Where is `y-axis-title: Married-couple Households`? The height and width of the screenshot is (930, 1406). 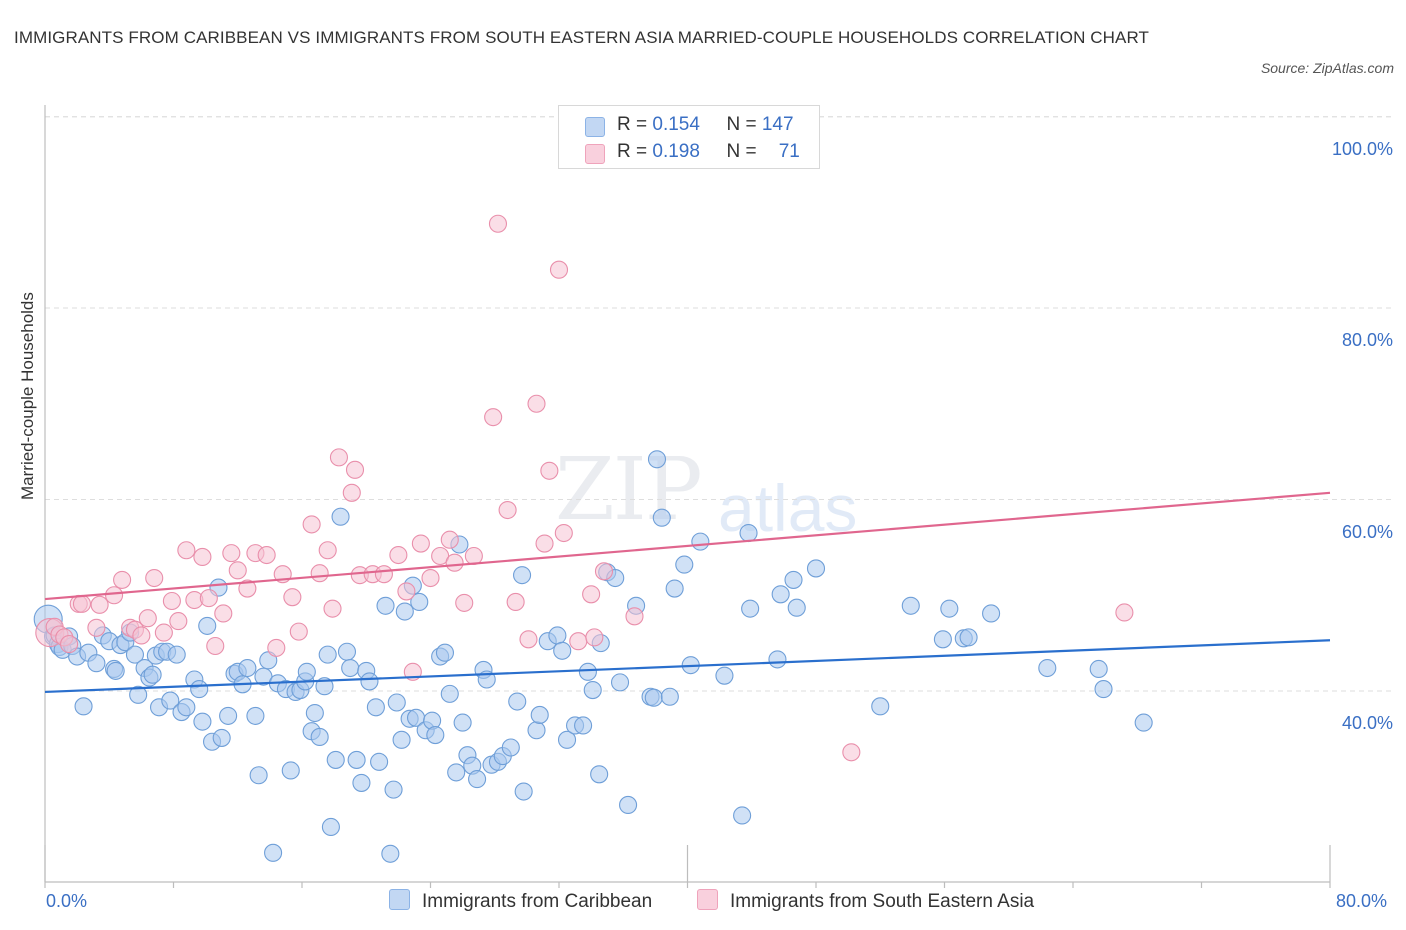
y-axis-title: Married-couple Households is located at coordinates (27, 396).